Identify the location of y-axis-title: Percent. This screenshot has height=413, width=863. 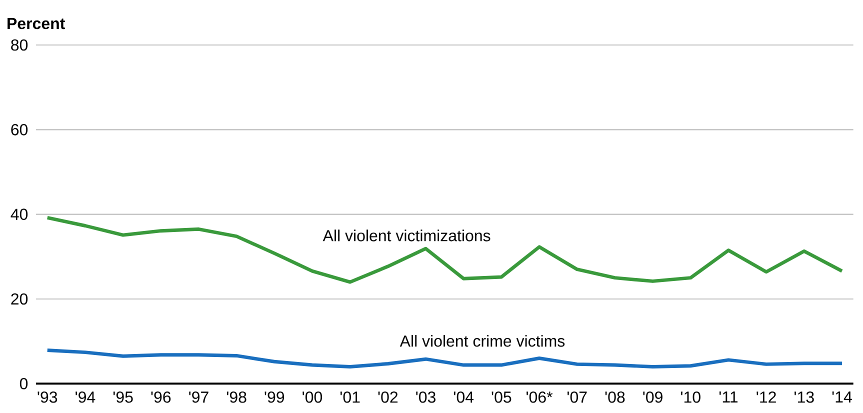
(36, 24).